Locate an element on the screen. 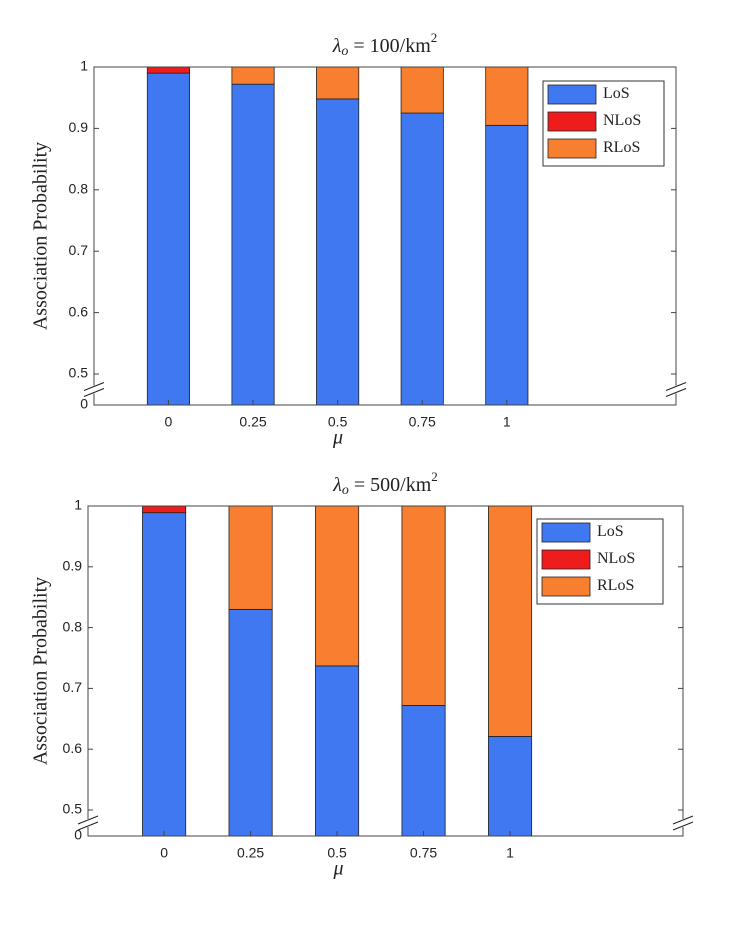 Image resolution: width=747 pixels, height=926 pixels. chart-title: λo = 500/km2 is located at coordinates (385, 483).